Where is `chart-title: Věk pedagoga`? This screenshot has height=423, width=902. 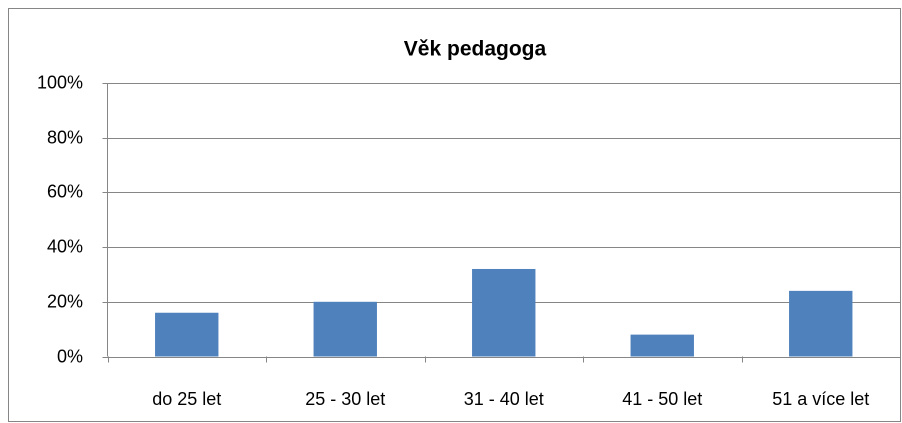 chart-title: Věk pedagoga is located at coordinates (475, 49).